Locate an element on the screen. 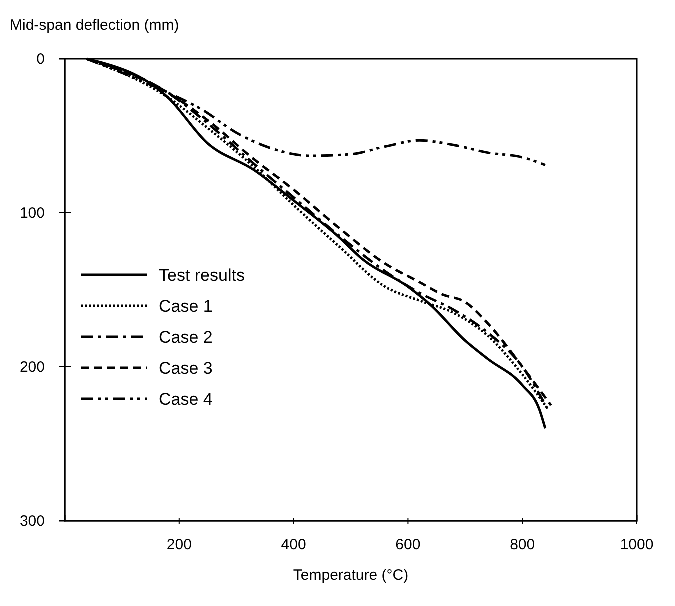 The height and width of the screenshot is (606, 675). legend-label: Test results is located at coordinates (202, 275).